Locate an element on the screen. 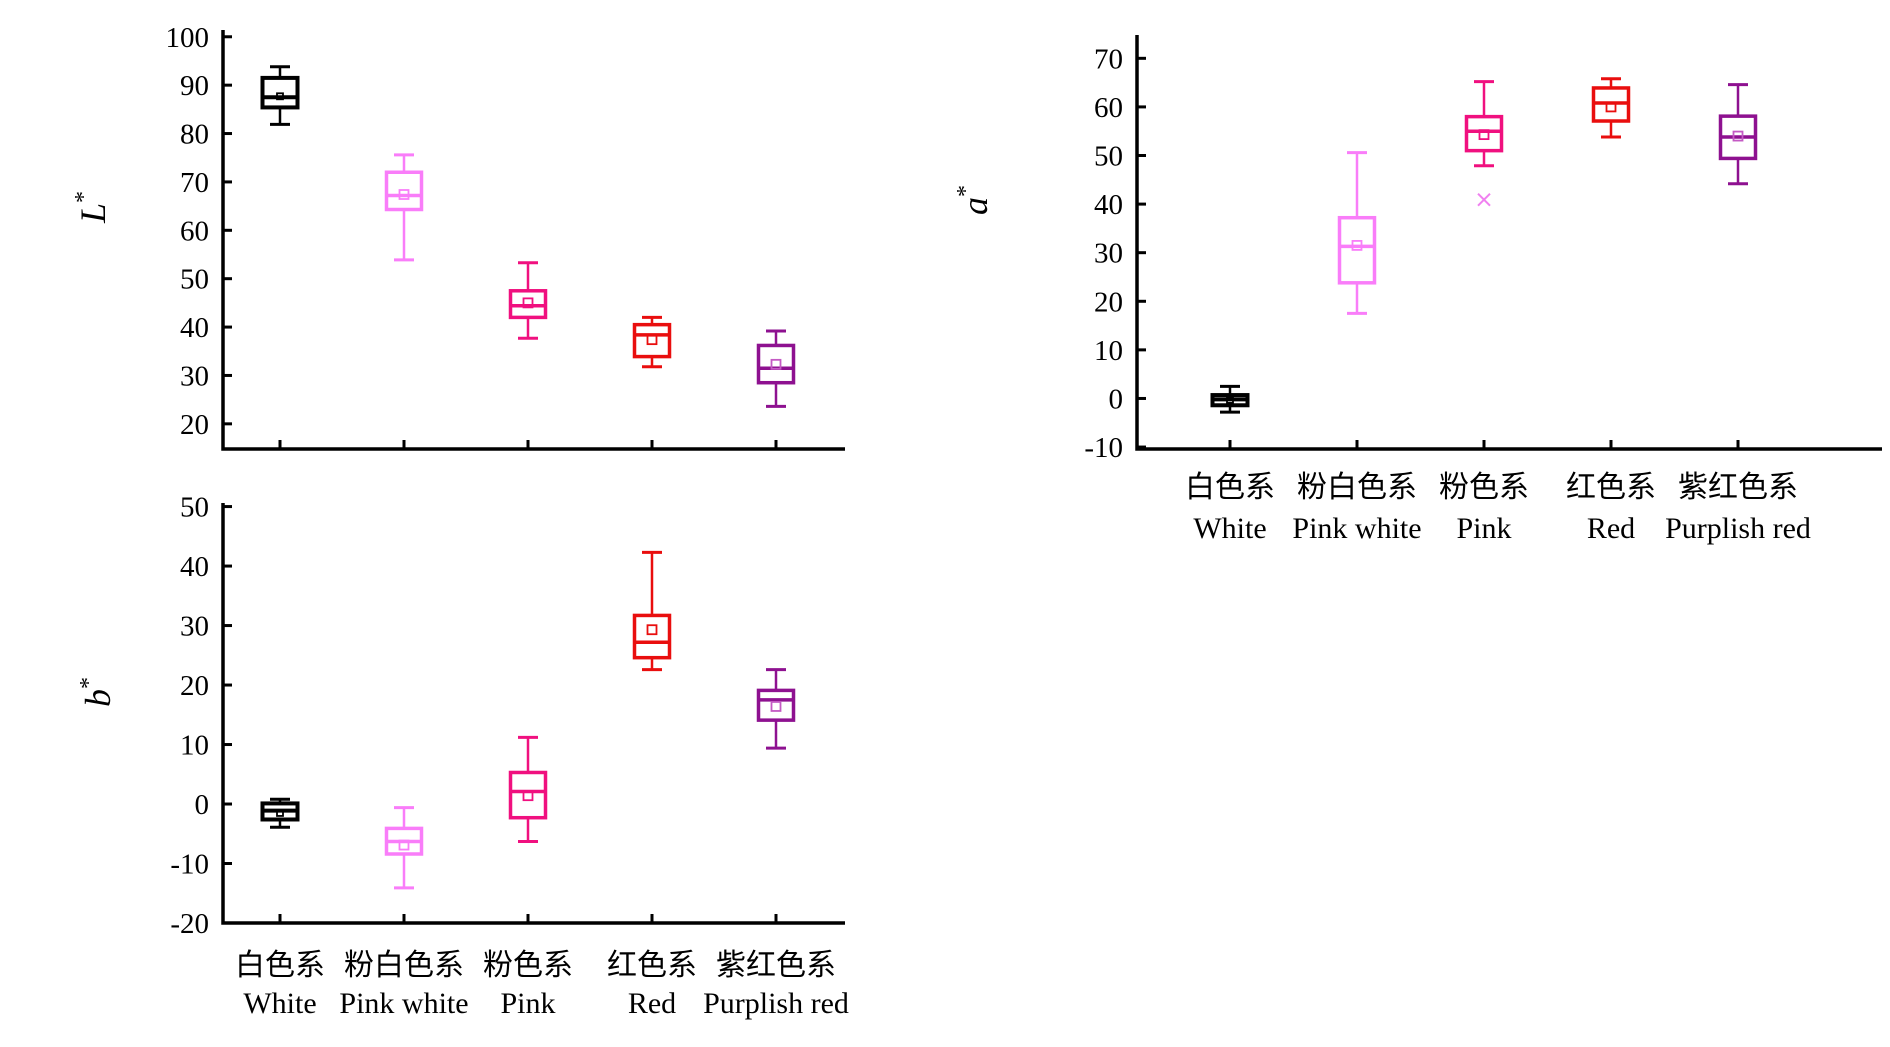  L-box-pink is located at coordinates (528, 300).